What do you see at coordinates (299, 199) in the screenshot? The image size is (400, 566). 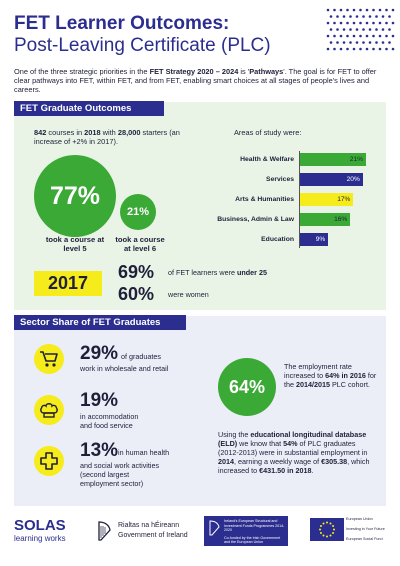 I see `chart-axis-line` at bounding box center [299, 199].